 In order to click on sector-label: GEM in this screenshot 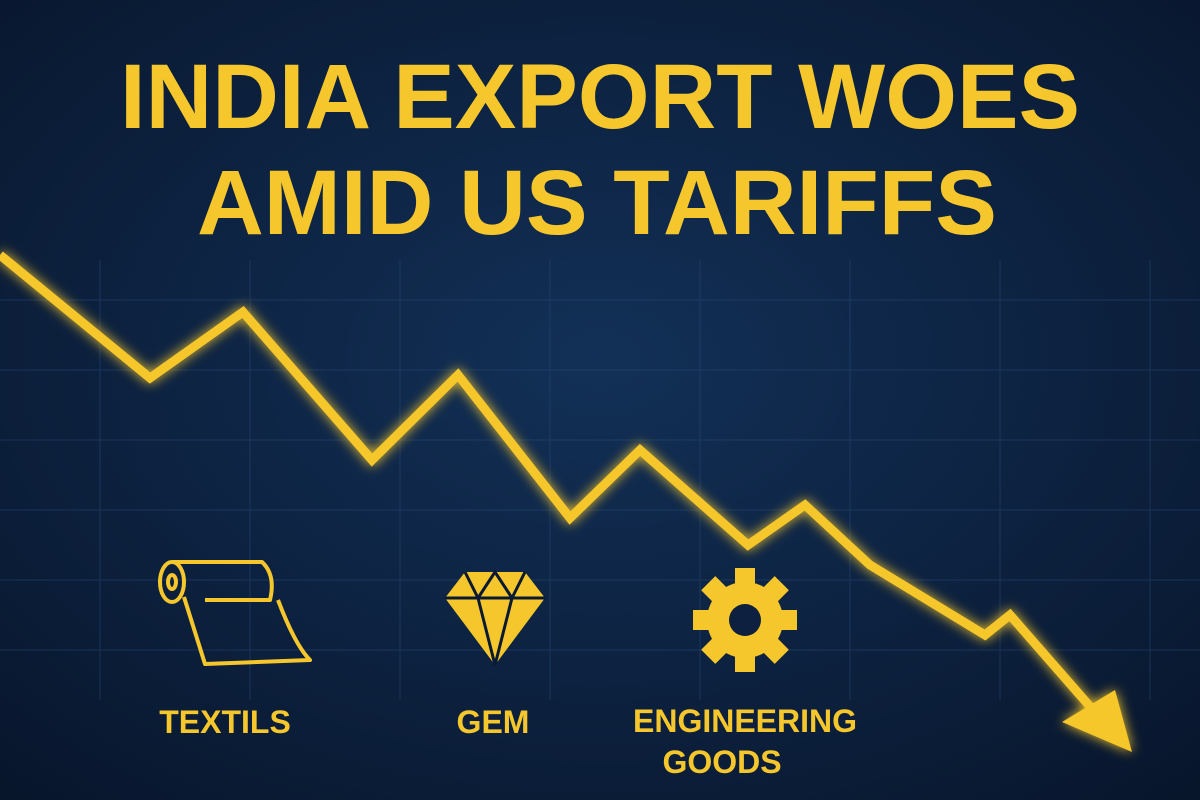, I will do `click(493, 722)`.